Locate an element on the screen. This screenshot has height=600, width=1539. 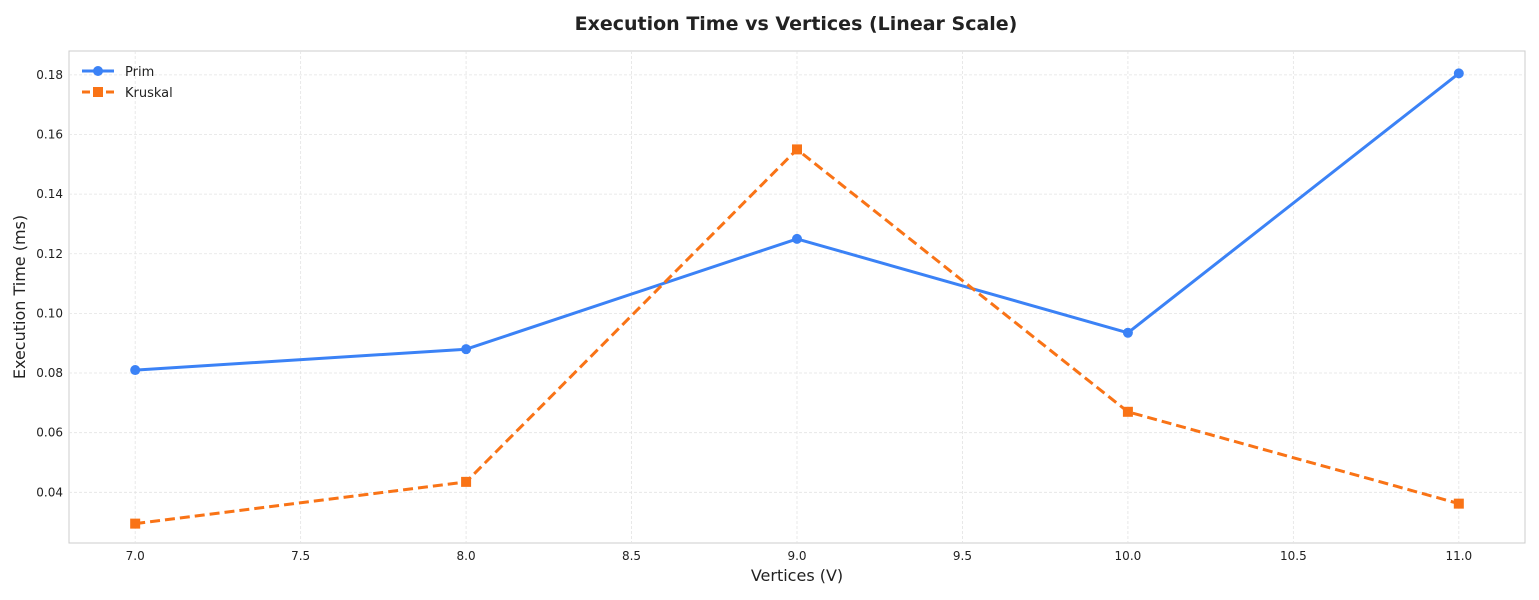
x-tick-label: 10.0 is located at coordinates (1128, 556).